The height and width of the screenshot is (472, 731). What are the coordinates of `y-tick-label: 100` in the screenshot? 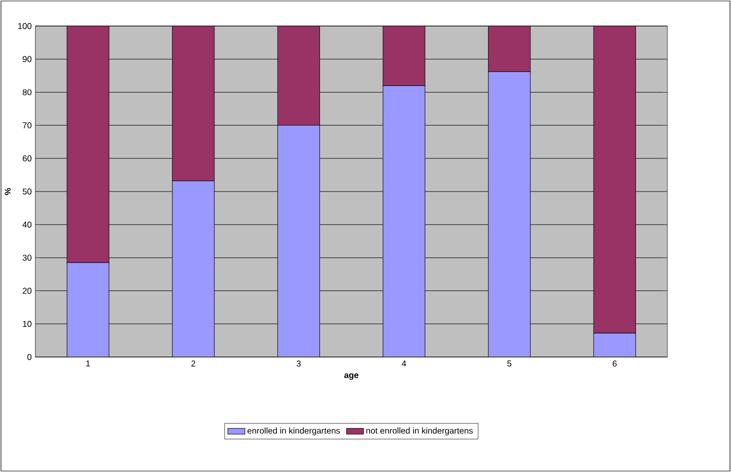 It's located at (25, 26).